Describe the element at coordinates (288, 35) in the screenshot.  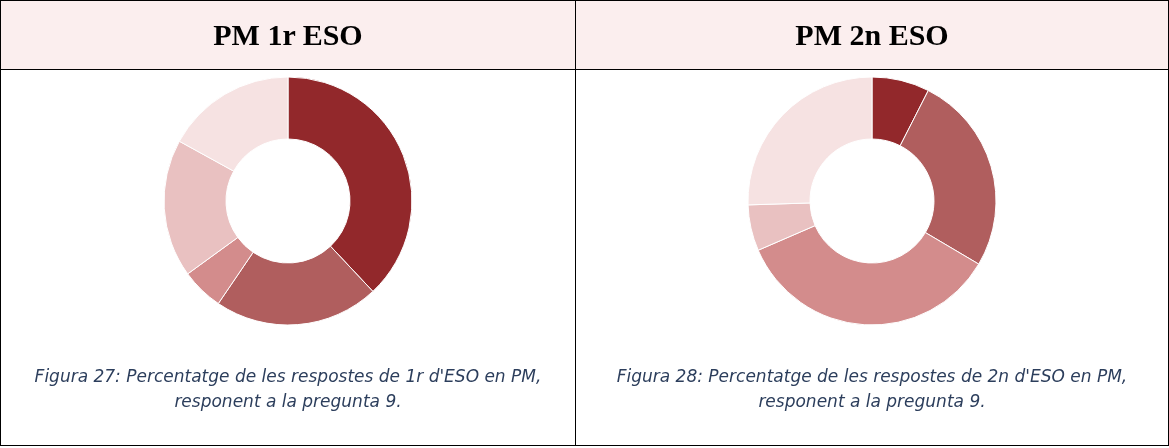
I see `chart-title: PM 1r ESO` at that location.